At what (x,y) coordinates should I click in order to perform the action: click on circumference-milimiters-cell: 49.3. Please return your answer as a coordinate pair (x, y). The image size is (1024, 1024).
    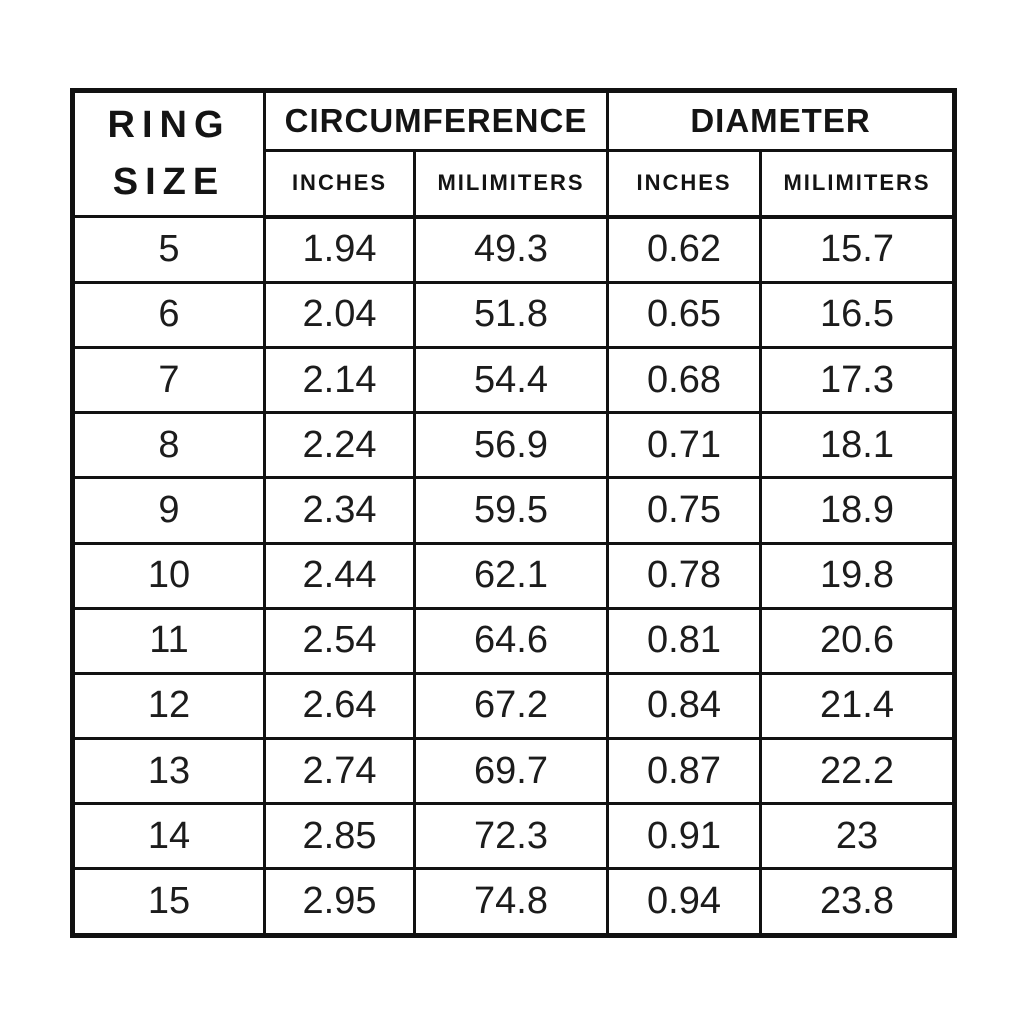
    Looking at the image, I should click on (511, 249).